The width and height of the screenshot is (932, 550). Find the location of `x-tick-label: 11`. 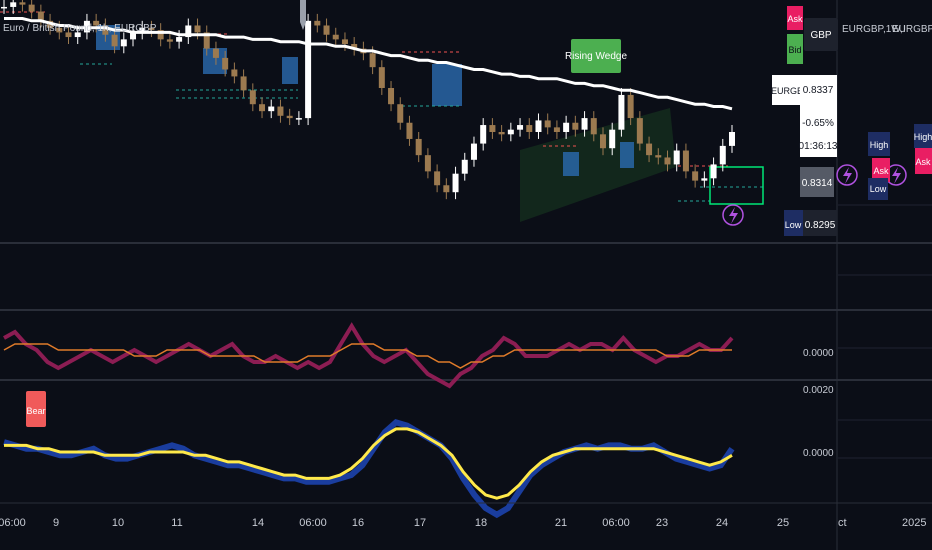

x-tick-label: 11 is located at coordinates (176, 523).